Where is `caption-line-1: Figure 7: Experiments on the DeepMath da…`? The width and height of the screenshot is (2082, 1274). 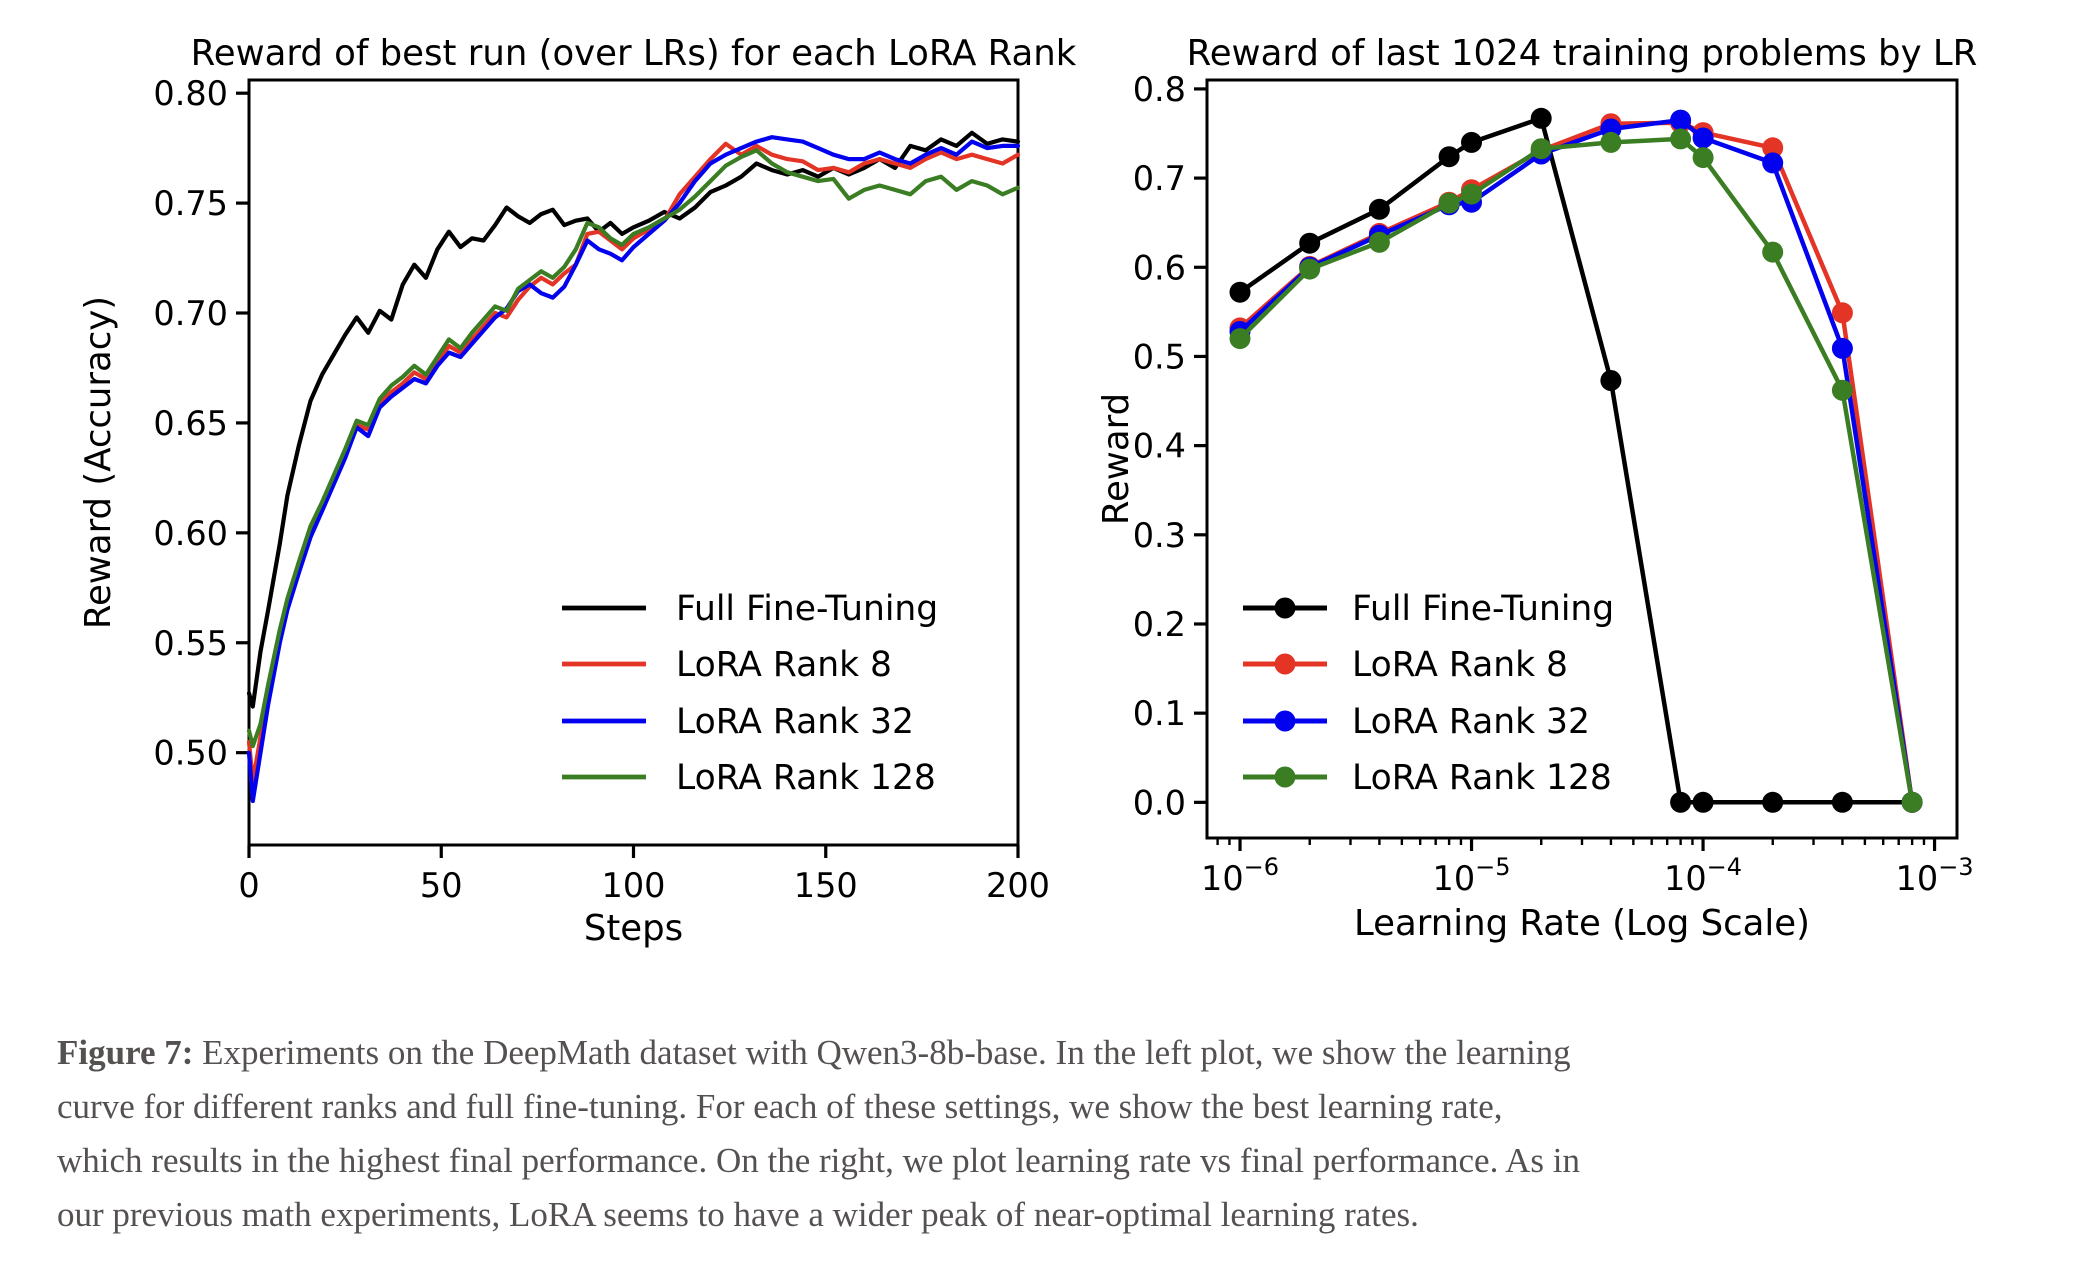
caption-line-1: Figure 7: Experiments on the DeepMath da… is located at coordinates (1049, 1053).